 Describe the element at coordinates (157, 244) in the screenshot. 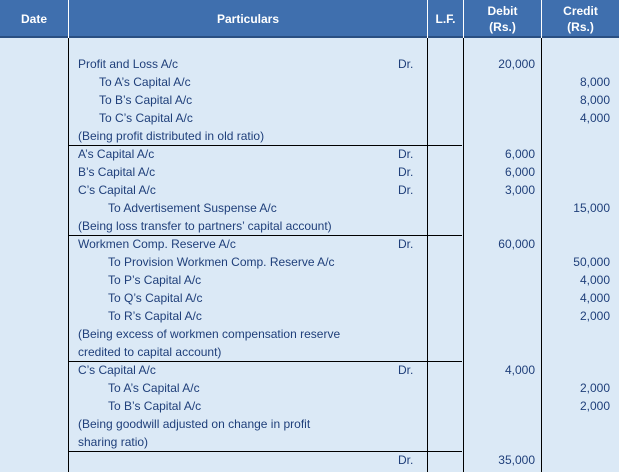

I see `particulars-text: Workmen Comp. Reserve A/c` at that location.